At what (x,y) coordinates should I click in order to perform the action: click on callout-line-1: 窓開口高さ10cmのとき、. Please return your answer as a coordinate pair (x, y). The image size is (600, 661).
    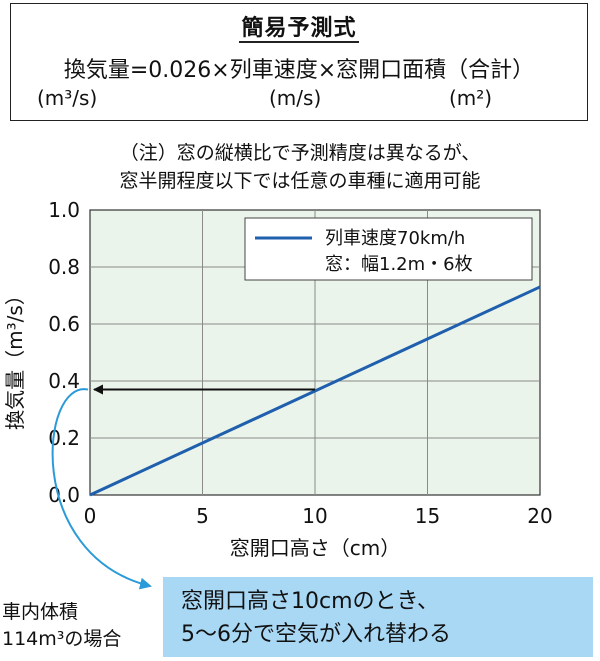
    Looking at the image, I should click on (310, 601).